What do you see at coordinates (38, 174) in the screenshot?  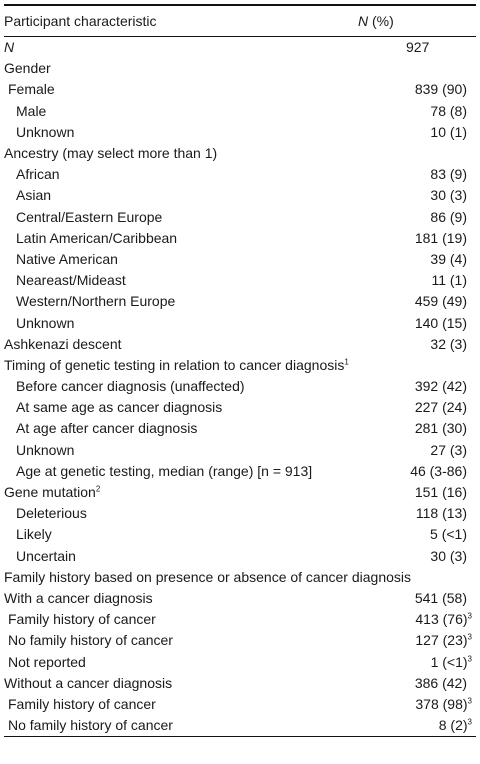 I see `row-label-text: African` at bounding box center [38, 174].